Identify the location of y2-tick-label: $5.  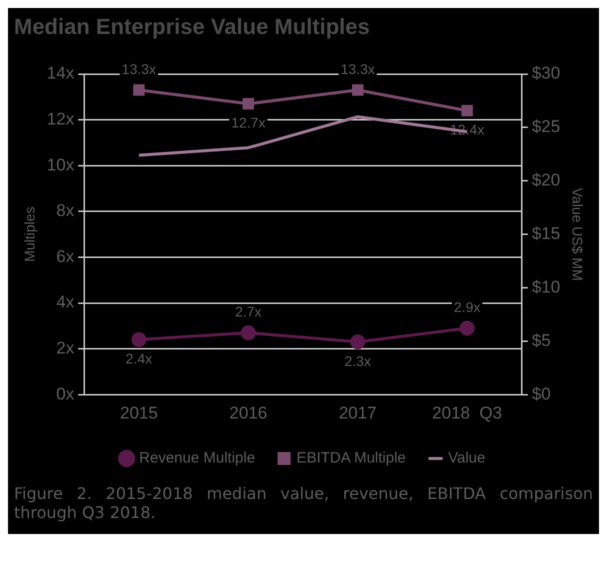
(541, 340).